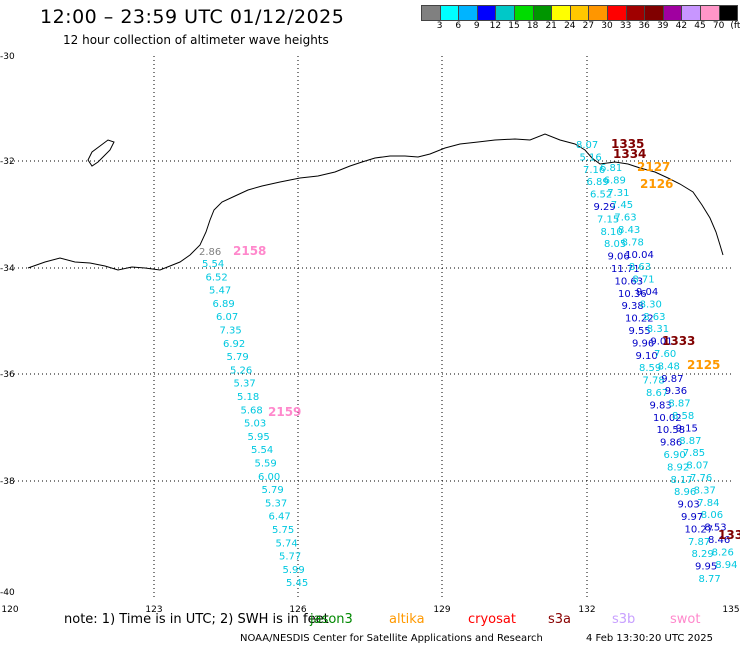 The image size is (740, 650). I want to click on x-tick-label: 129, so click(441, 610).